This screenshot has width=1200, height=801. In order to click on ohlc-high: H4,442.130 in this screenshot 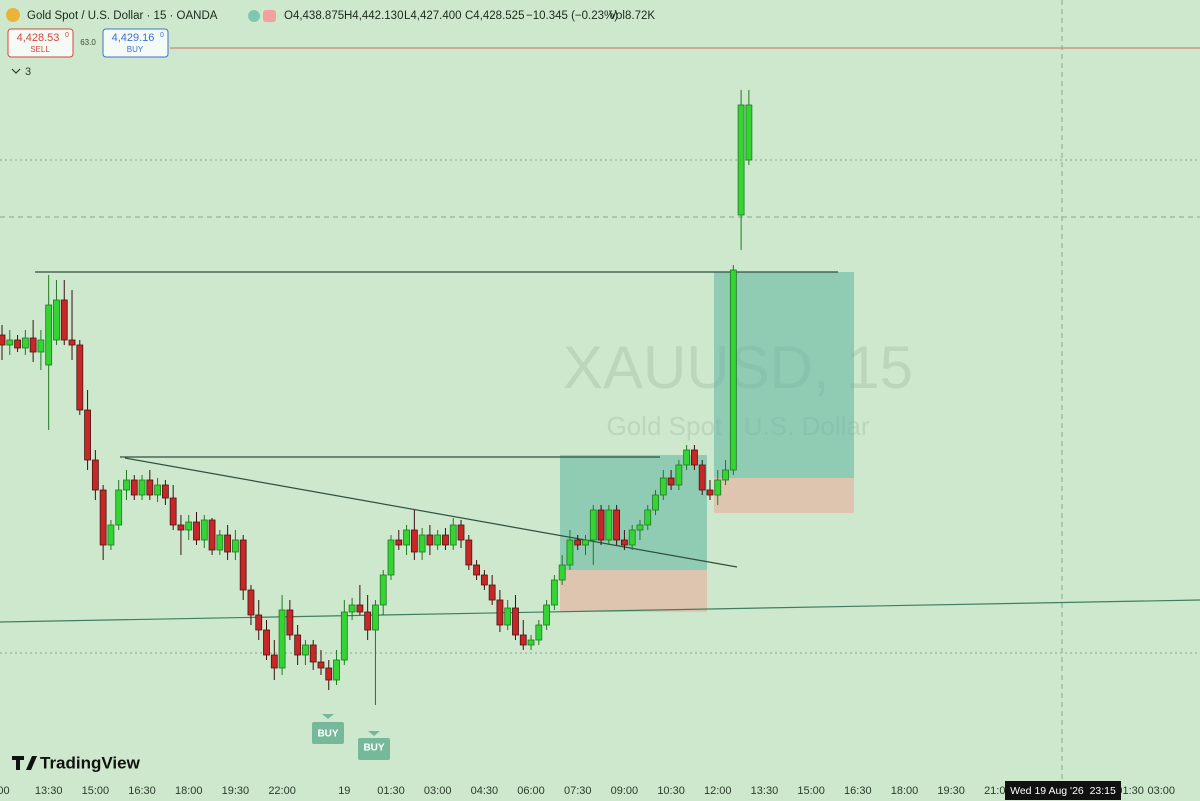, I will do `click(373, 16)`.